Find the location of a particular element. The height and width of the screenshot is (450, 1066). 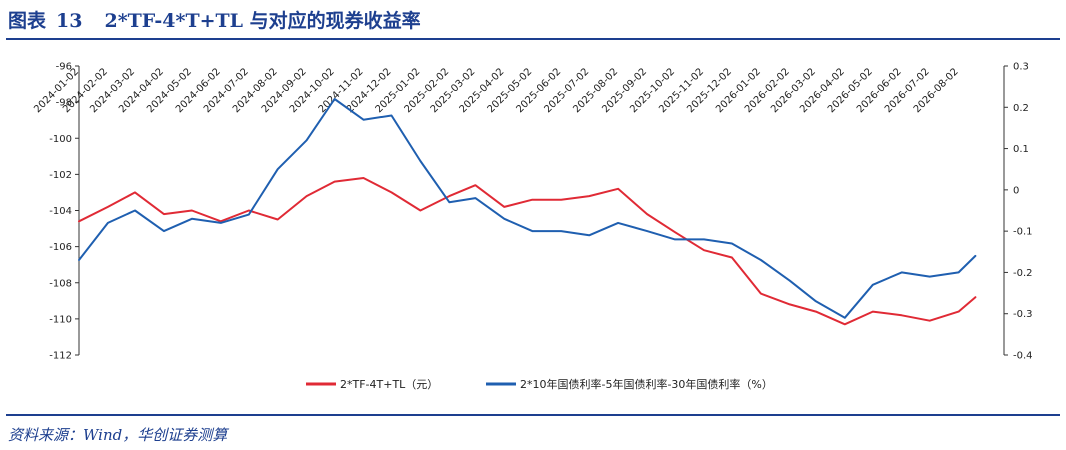

y-right-tick-label: -0.2 is located at coordinates (1023, 273).